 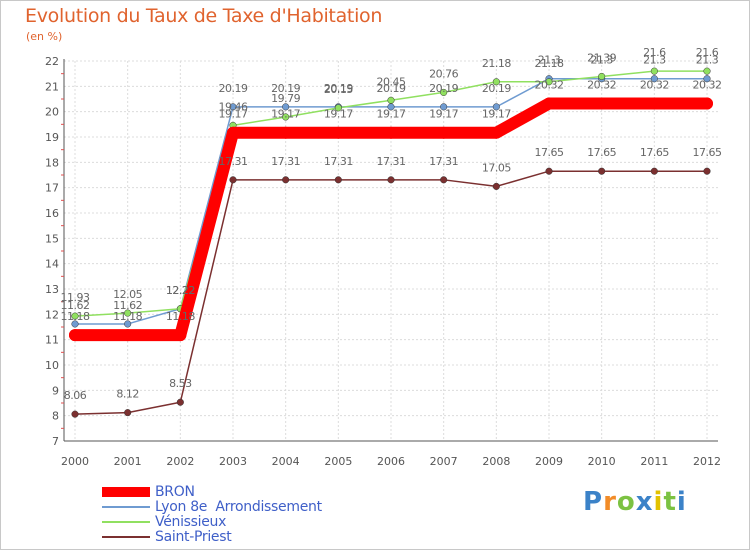 What do you see at coordinates (285, 98) in the screenshot?
I see `data-label: 19.79` at bounding box center [285, 98].